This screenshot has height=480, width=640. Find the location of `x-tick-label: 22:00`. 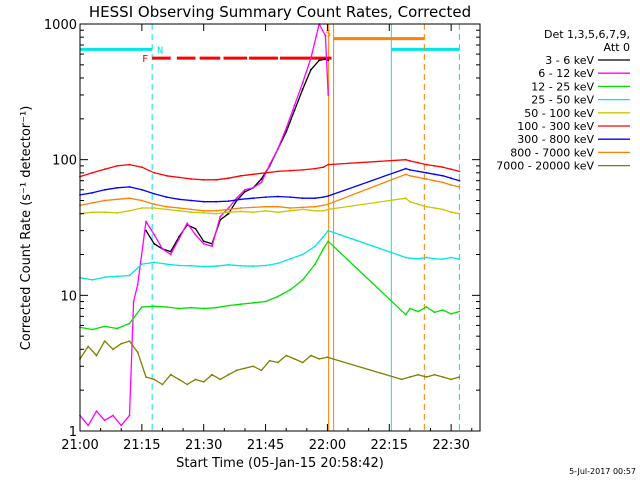

x-tick-label: 22:00 is located at coordinates (327, 445).